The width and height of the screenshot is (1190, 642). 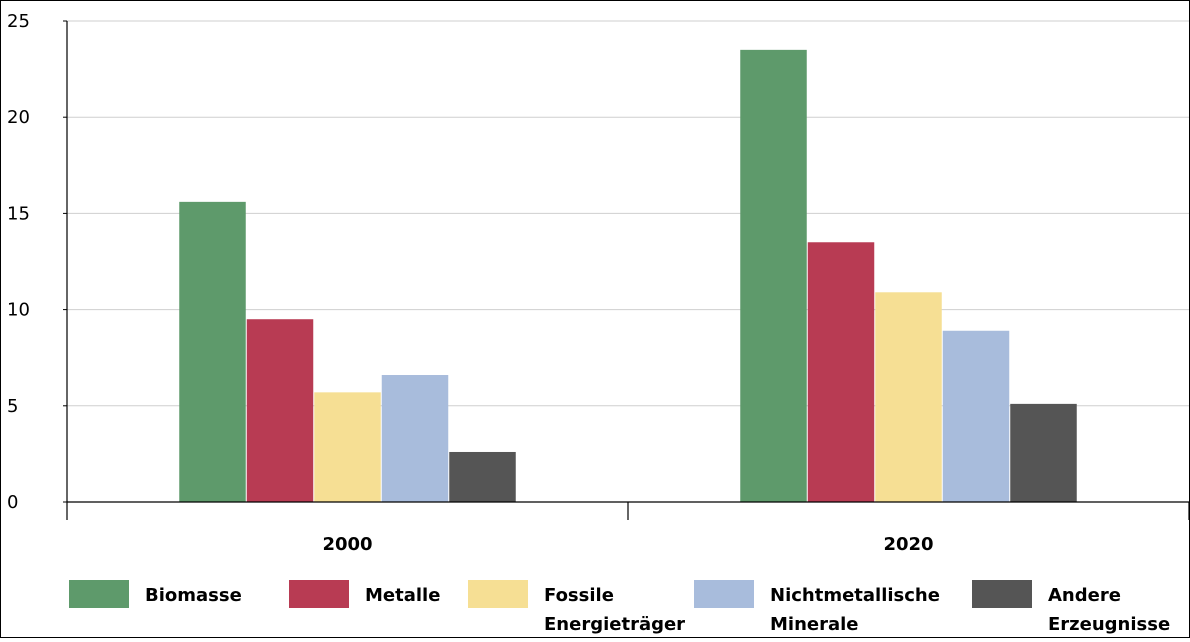 I want to click on legend-label-biomasse: Biomasse, so click(x=193, y=595).